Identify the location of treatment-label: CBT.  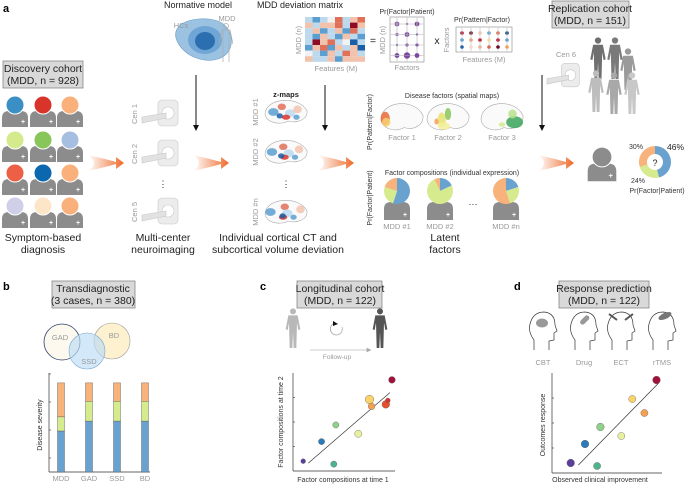
(543, 362).